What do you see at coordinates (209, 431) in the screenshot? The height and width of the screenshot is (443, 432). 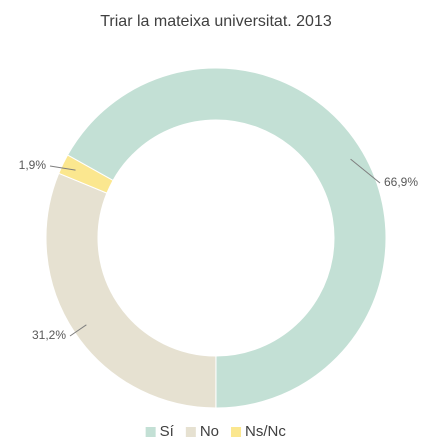 I see `legend-label: No` at bounding box center [209, 431].